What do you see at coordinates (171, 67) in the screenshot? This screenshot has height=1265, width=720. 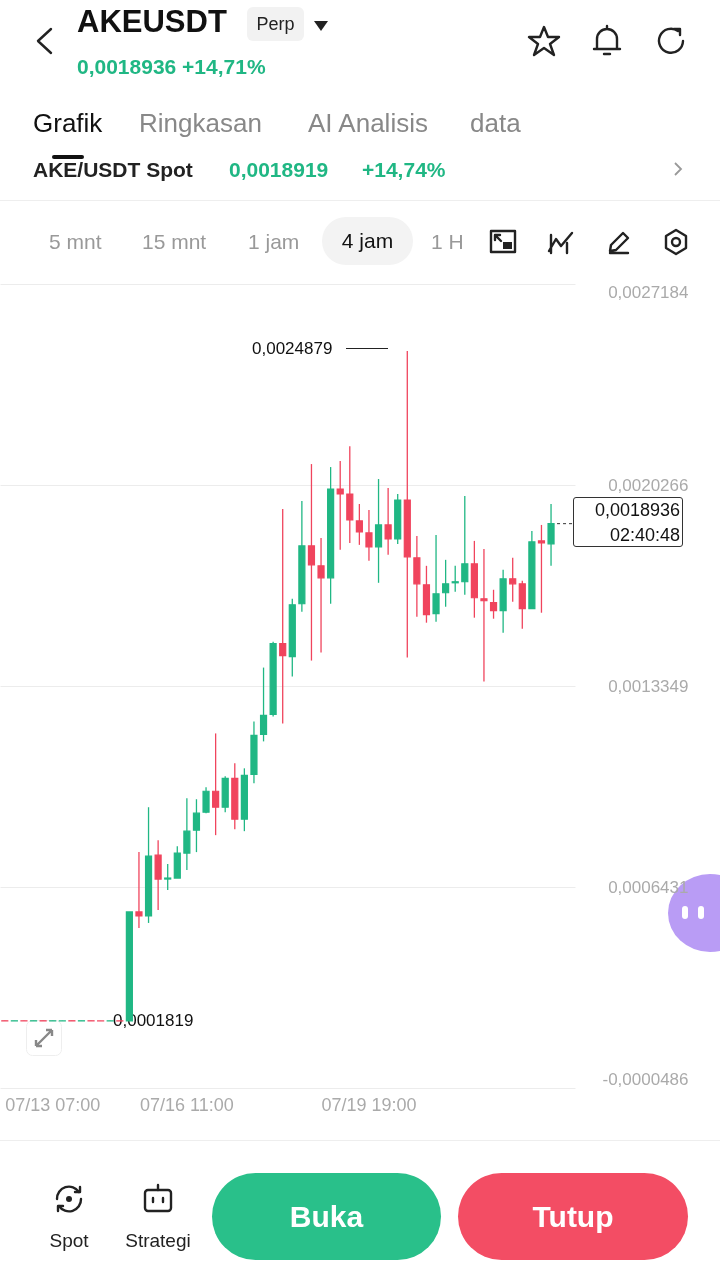 I see `chart-subtitle: 0,0018936 +14,71%` at bounding box center [171, 67].